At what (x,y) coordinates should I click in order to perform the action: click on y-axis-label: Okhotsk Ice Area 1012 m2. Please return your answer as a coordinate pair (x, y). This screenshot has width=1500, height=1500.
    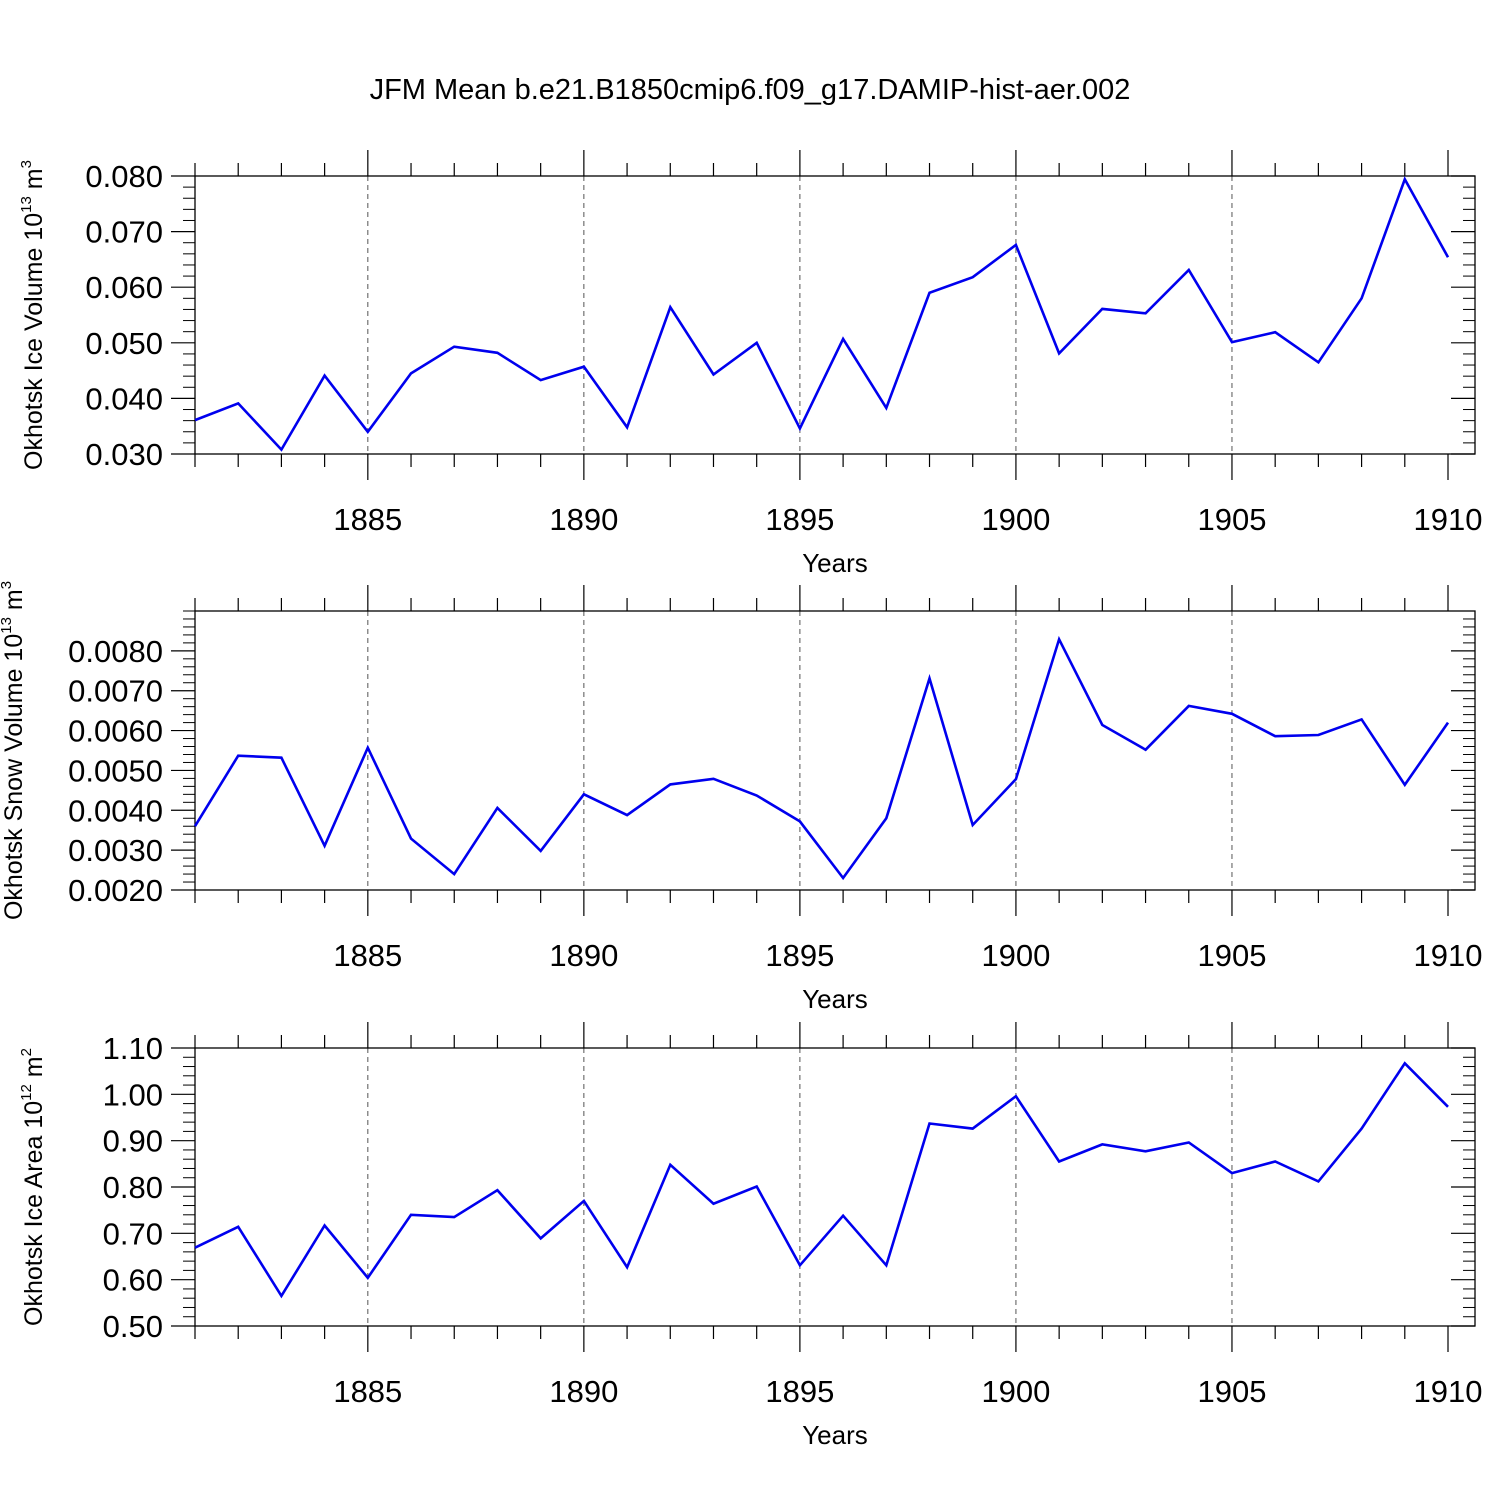
    Looking at the image, I should click on (33, 1187).